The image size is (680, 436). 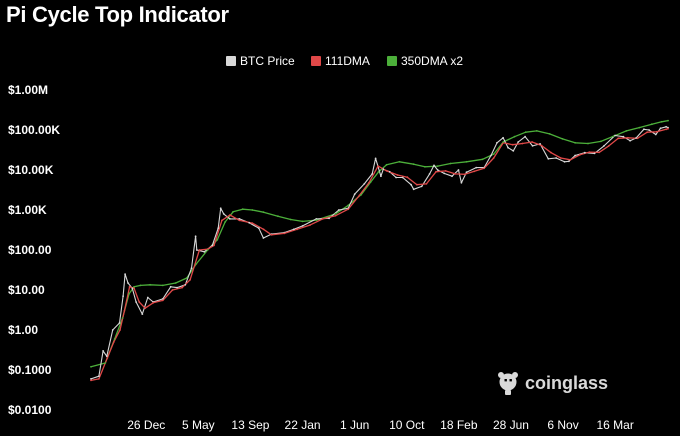 I want to click on legend-item-350dma-x2: 350DMA x2, so click(x=425, y=61).